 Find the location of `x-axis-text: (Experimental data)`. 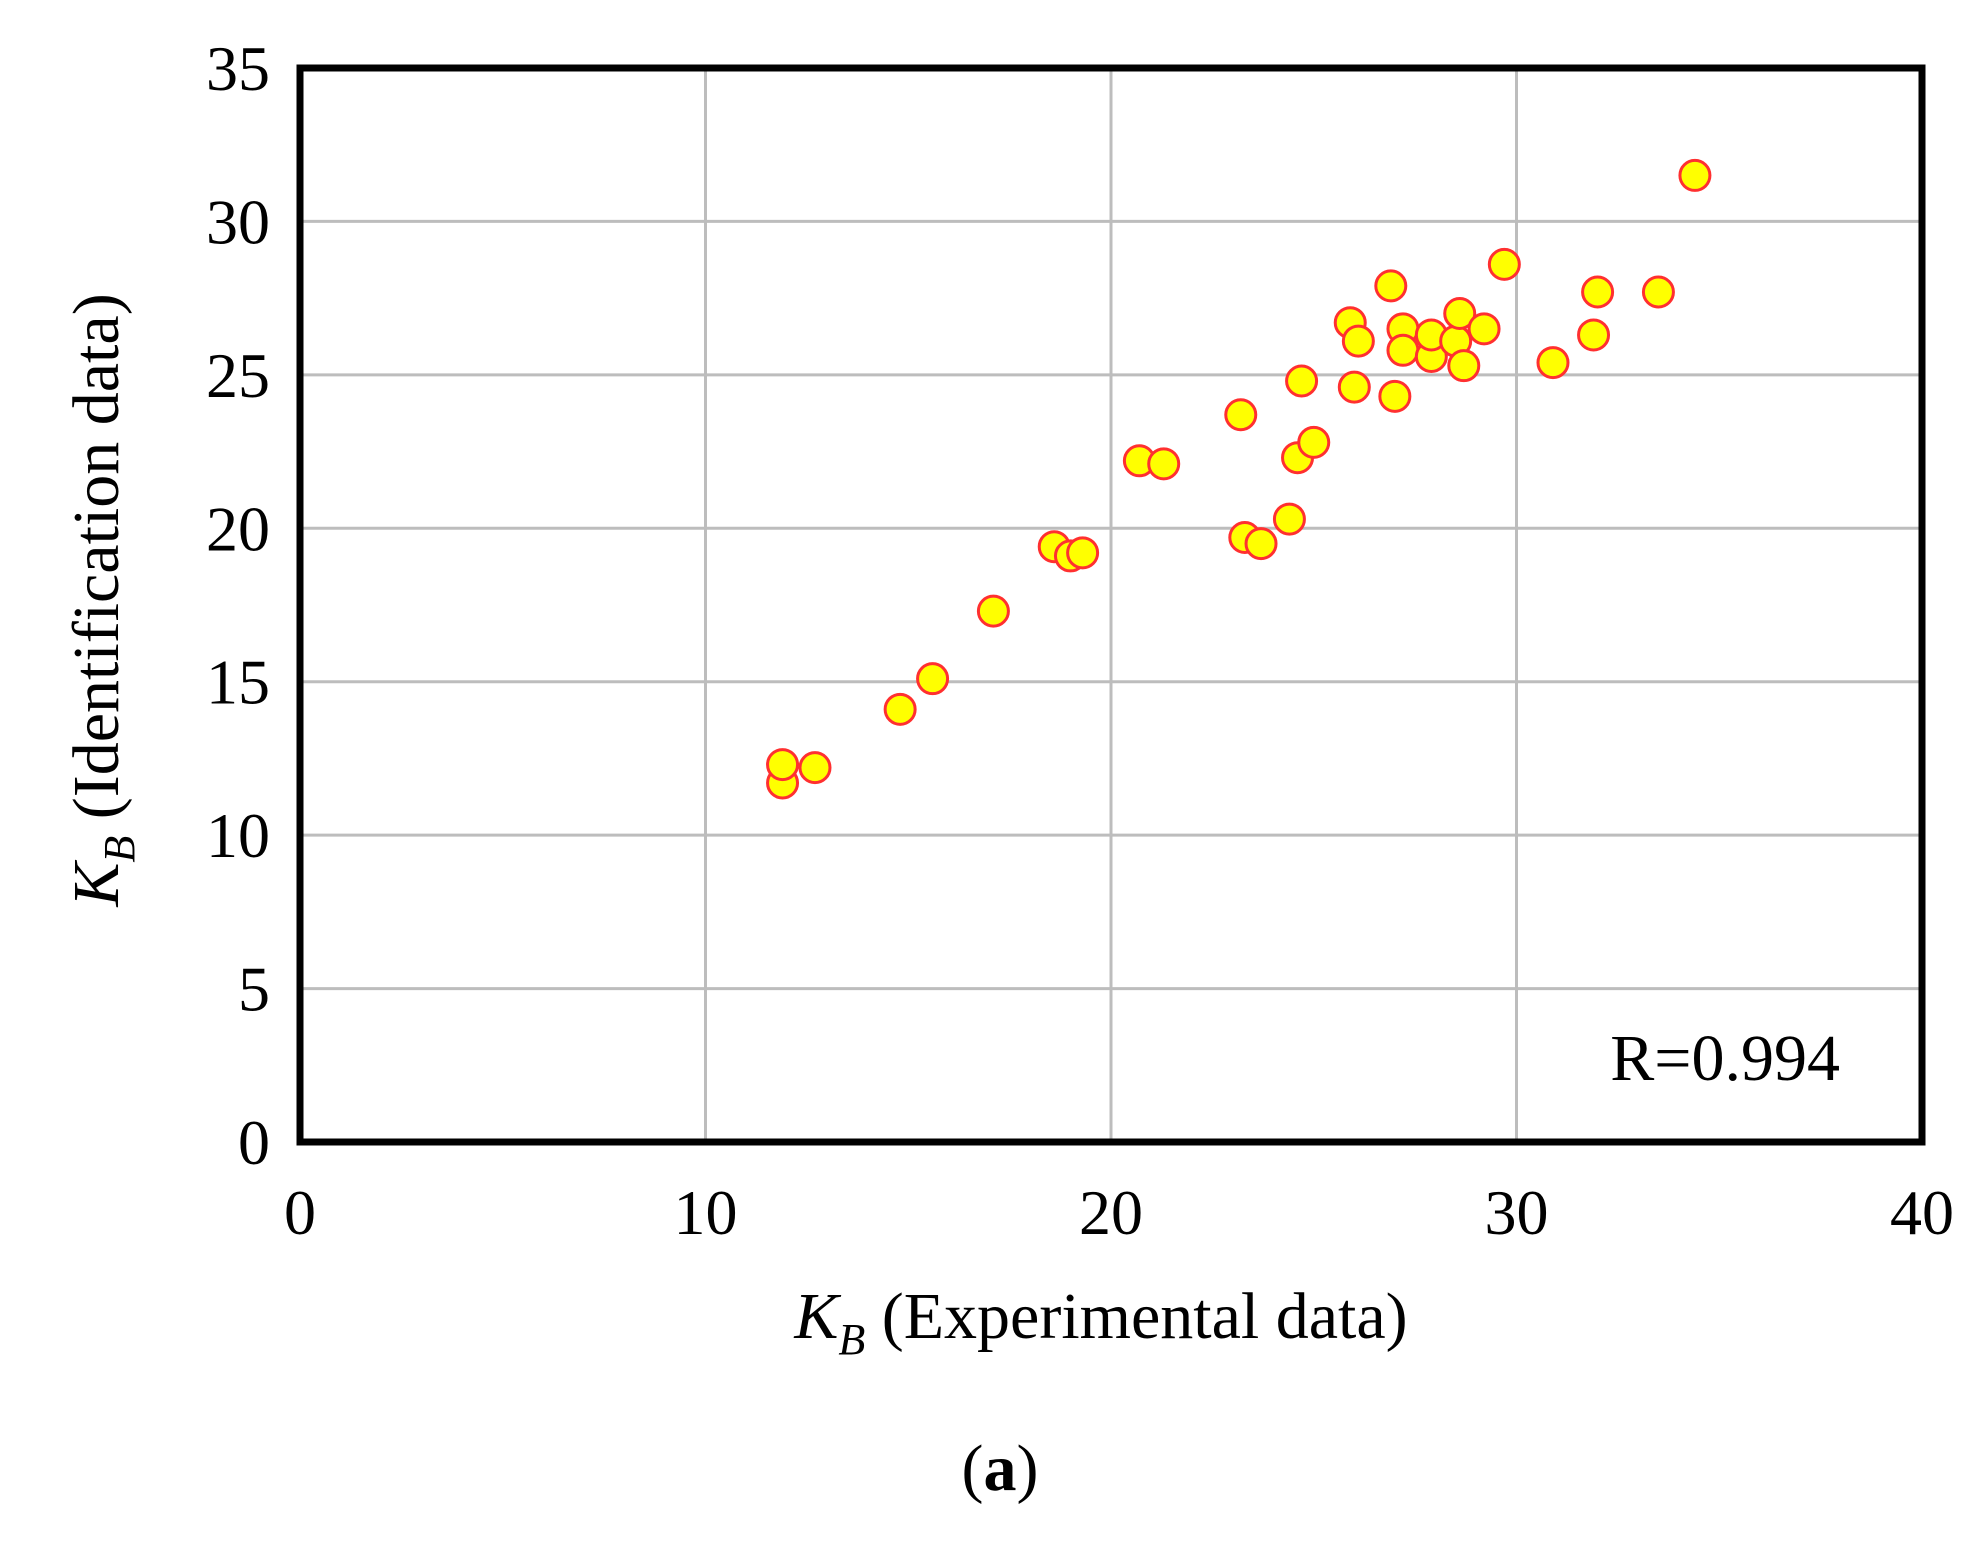

x-axis-text: (Experimental data) is located at coordinates (1136, 1316).